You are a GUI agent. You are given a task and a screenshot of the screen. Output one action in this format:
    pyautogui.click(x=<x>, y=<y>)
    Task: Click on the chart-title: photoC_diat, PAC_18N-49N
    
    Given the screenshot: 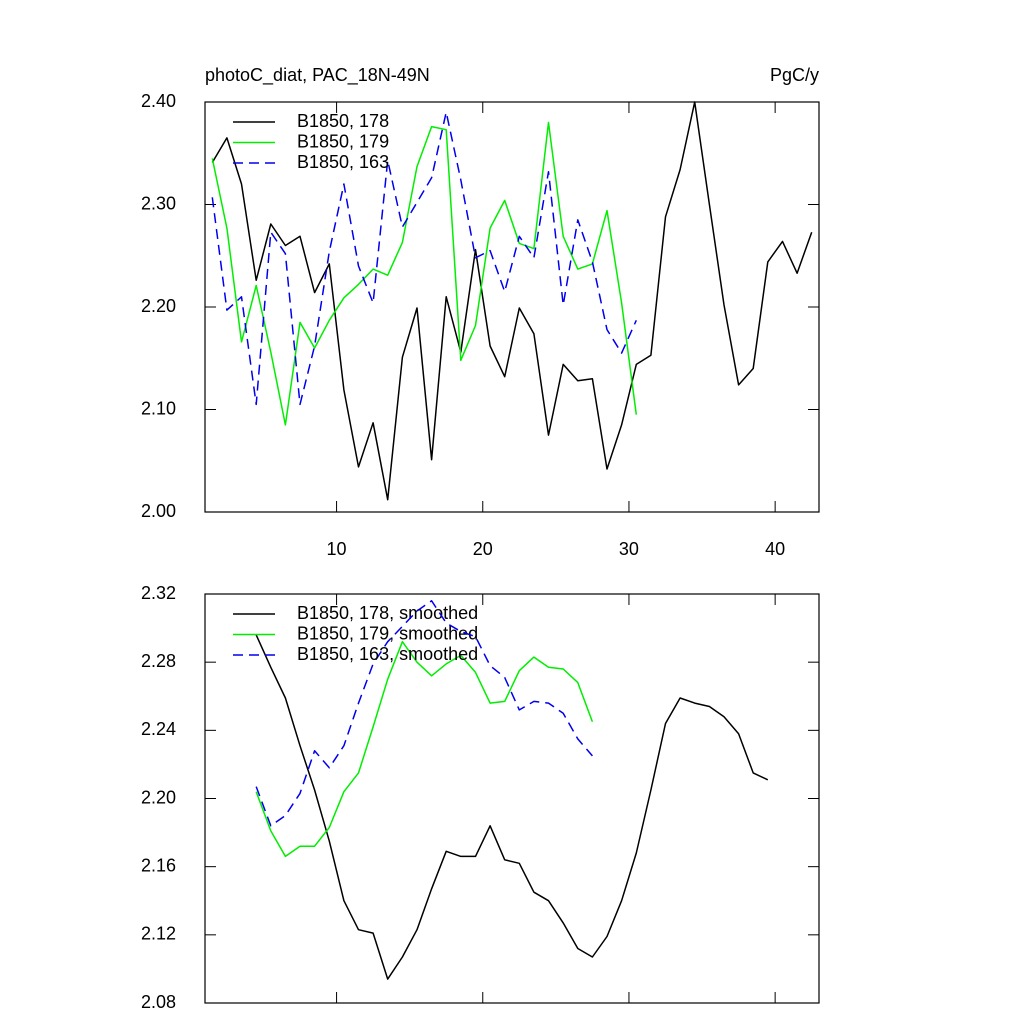 What is the action you would take?
    pyautogui.click(x=317, y=75)
    